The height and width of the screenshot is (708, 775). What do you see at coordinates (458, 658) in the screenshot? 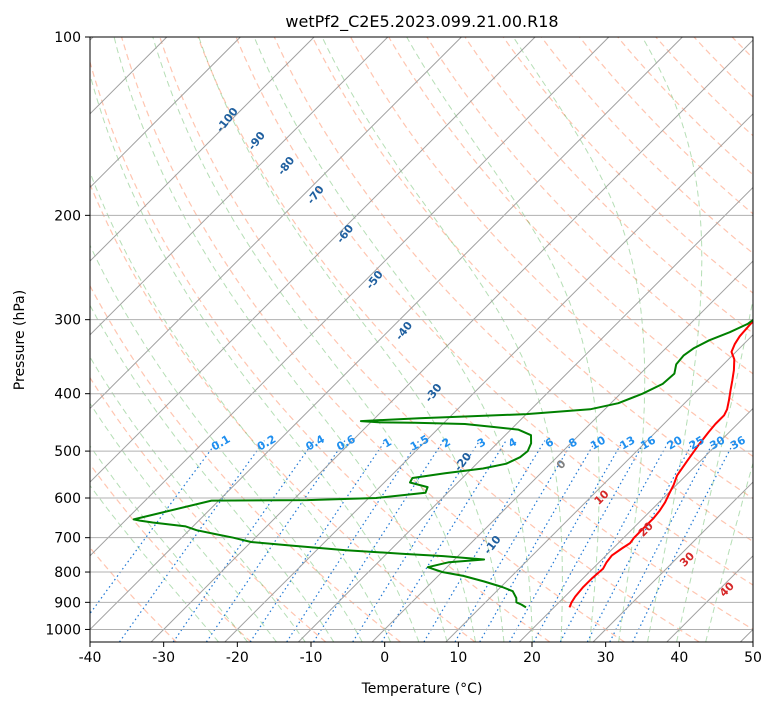
I see `x-tick-label: 10` at bounding box center [458, 658].